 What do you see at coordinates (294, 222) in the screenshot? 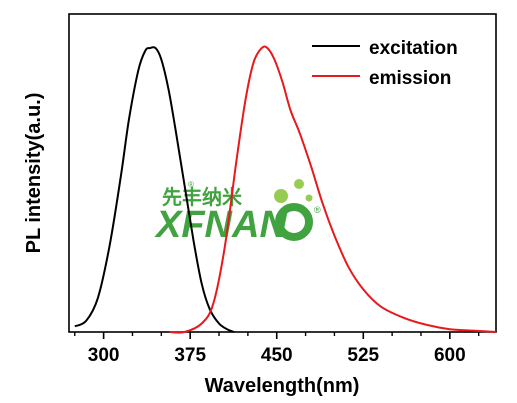
I see `watermark-o-ring` at bounding box center [294, 222].